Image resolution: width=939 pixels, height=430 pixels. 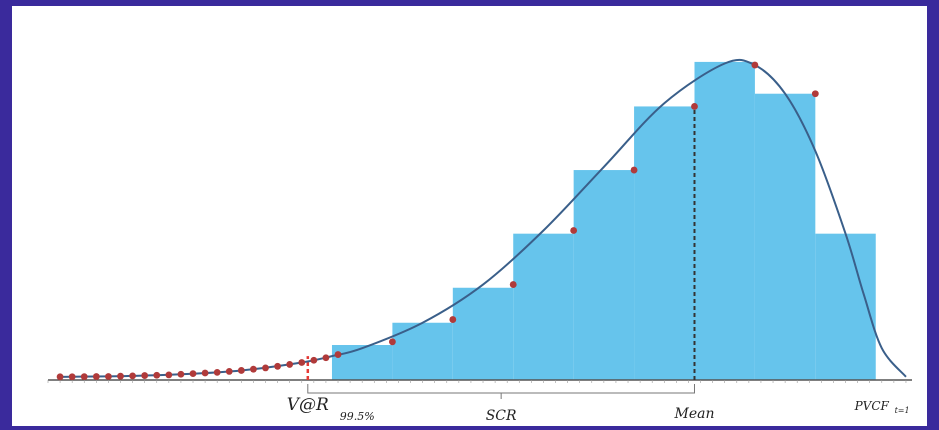 I want to click on var-label: V@R, so click(x=308, y=405).